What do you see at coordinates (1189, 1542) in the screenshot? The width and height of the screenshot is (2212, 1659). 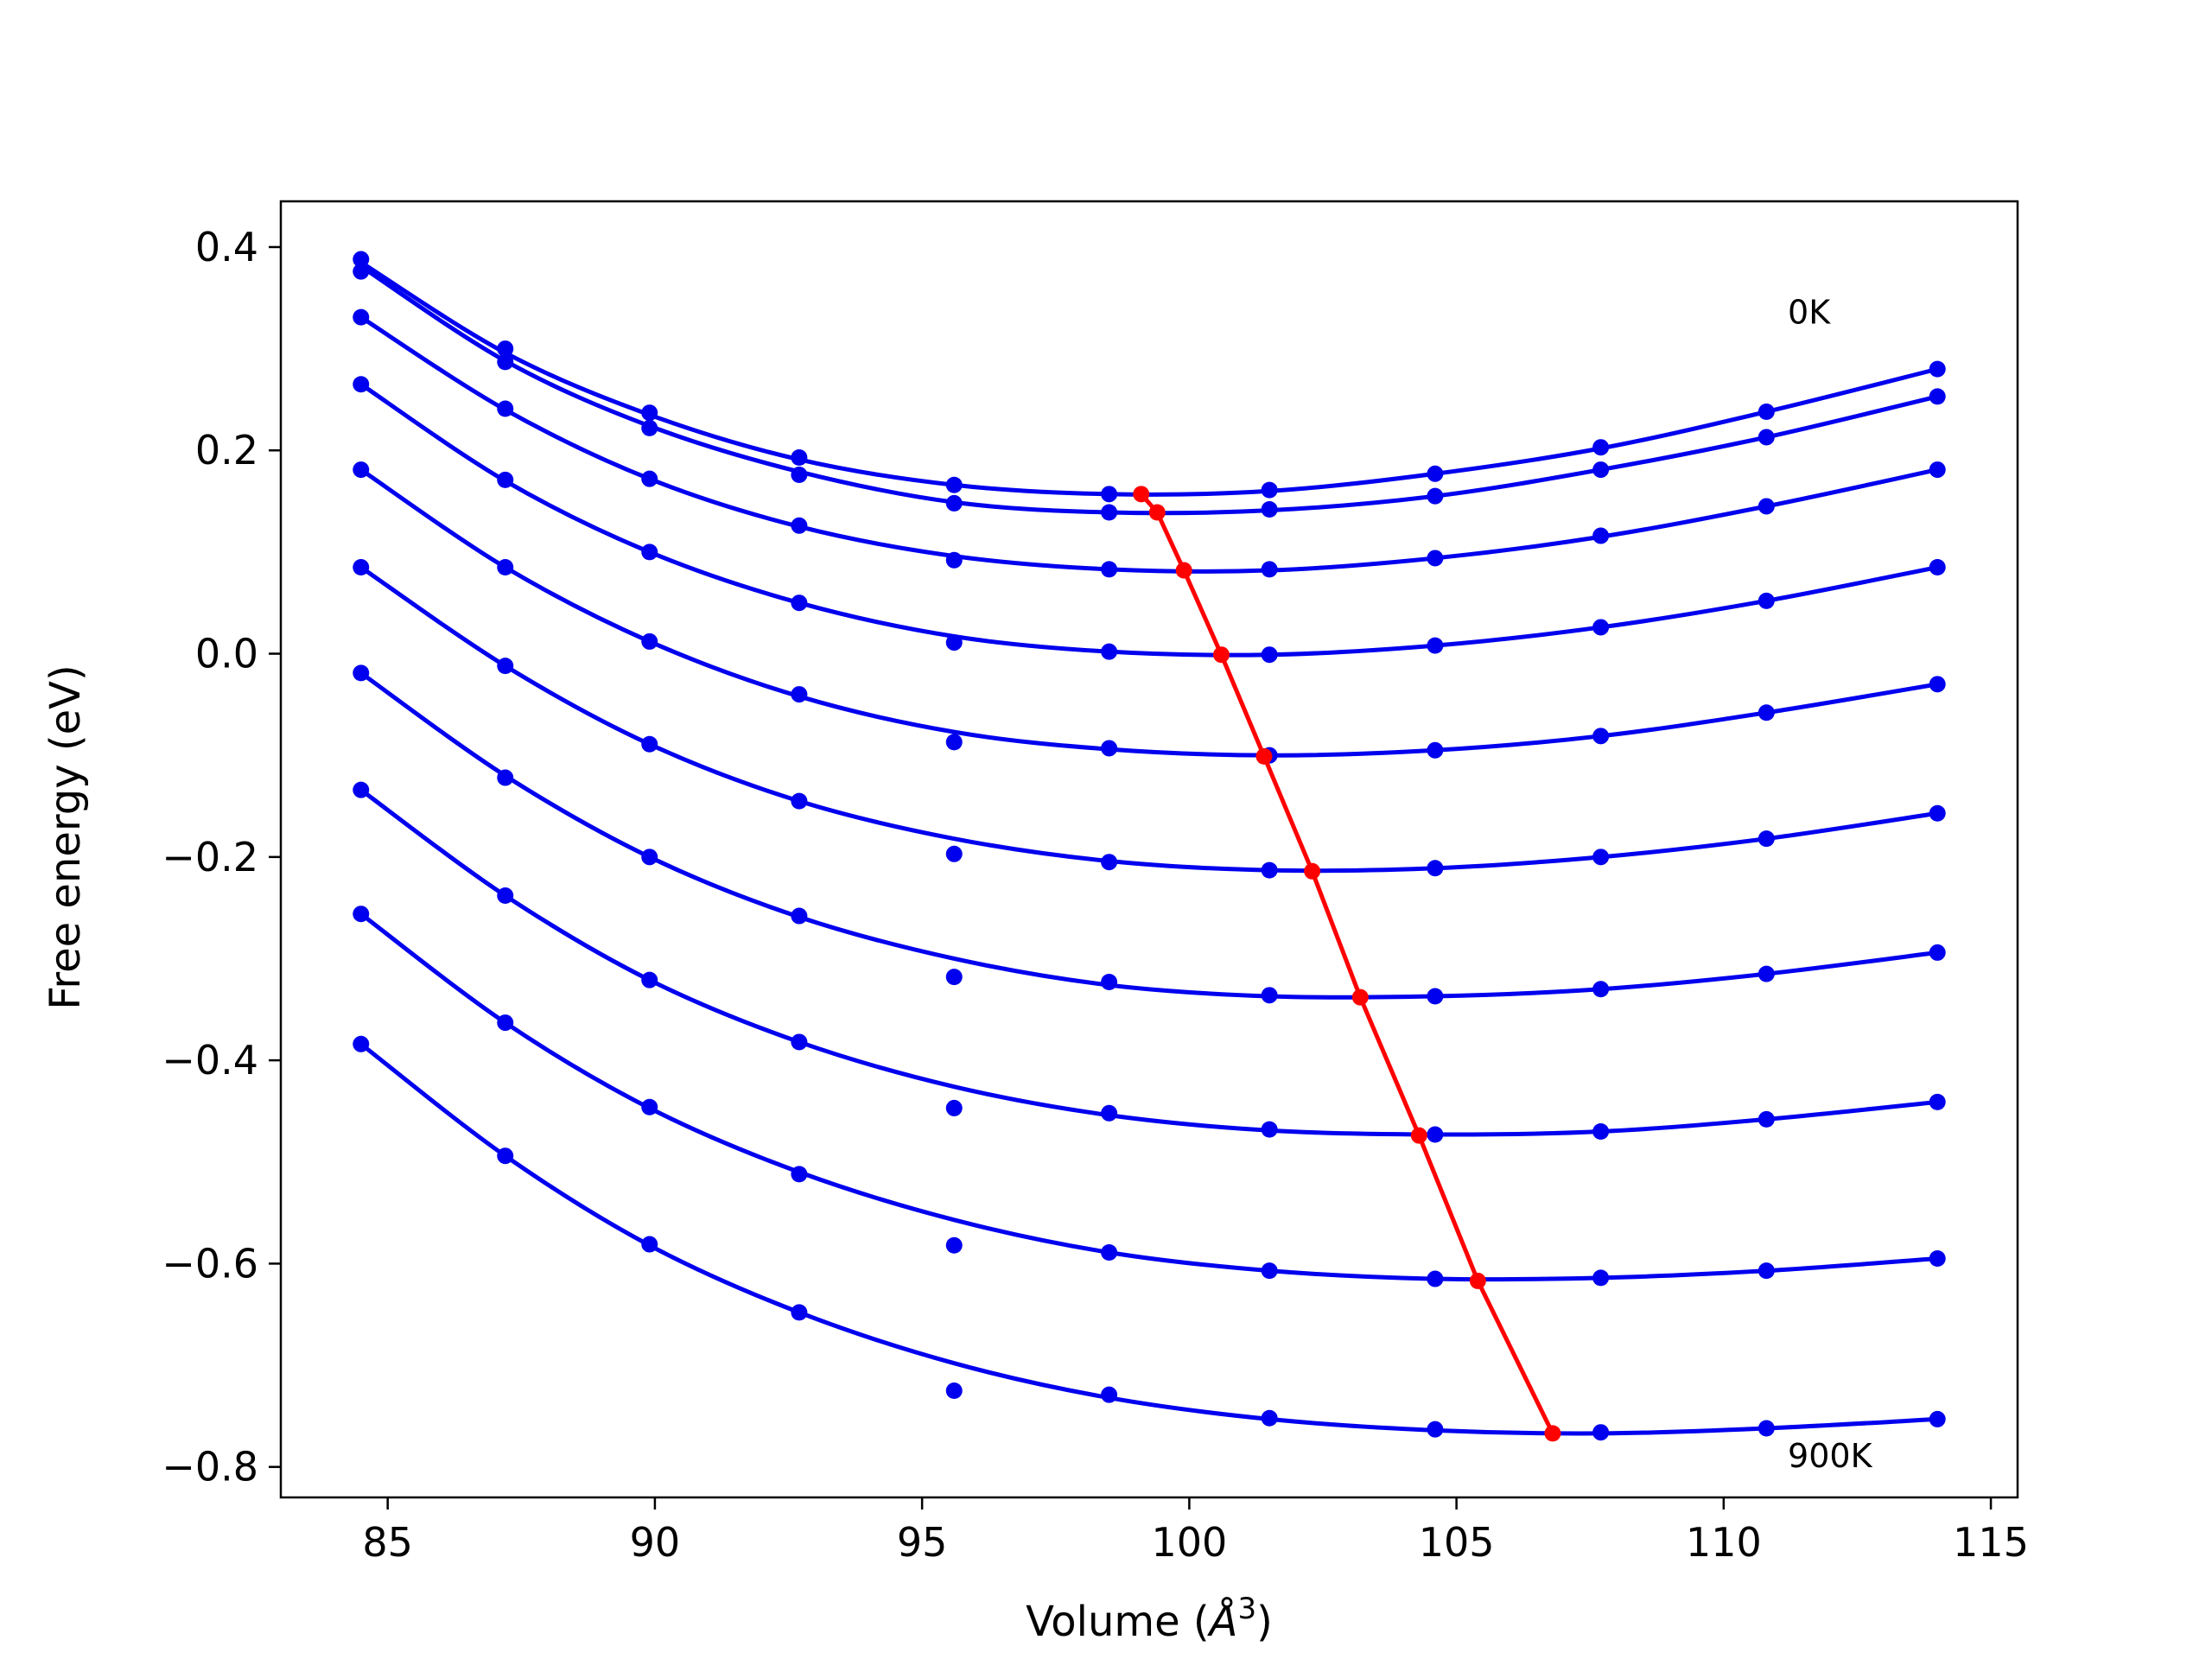 I see `x-tick-label: 100` at bounding box center [1189, 1542].